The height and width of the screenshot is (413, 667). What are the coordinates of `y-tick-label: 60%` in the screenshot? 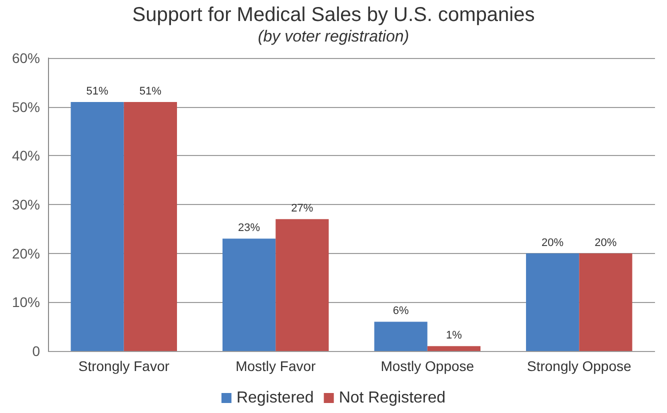 It's located at (26, 58).